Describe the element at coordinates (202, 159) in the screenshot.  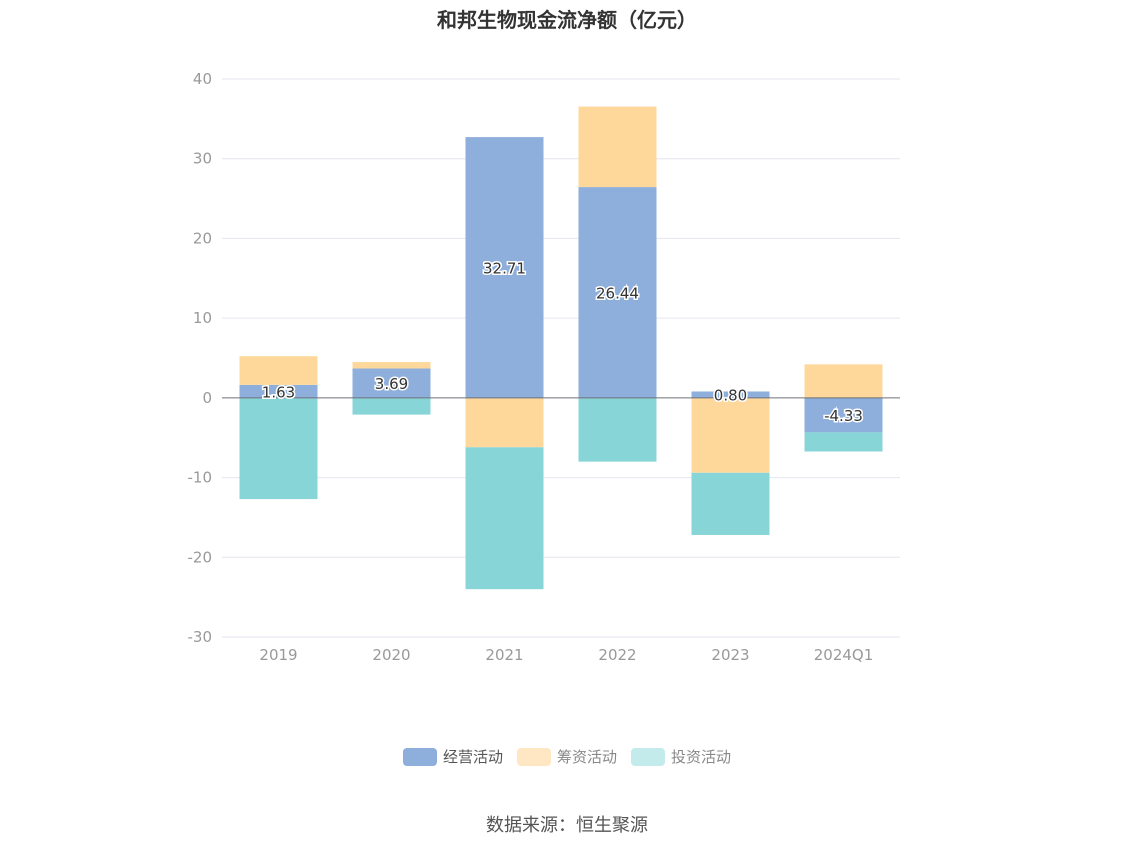
I see `y-tick-label: 30` at that location.